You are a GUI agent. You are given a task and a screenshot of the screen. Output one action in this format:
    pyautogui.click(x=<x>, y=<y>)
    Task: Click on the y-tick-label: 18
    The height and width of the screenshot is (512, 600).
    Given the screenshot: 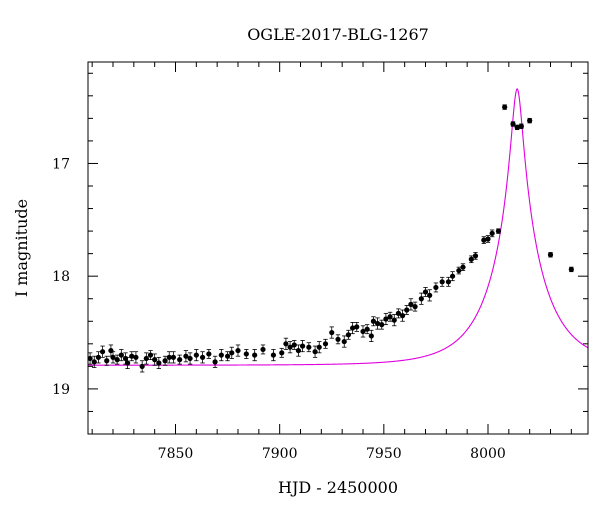 What is the action you would take?
    pyautogui.click(x=61, y=277)
    